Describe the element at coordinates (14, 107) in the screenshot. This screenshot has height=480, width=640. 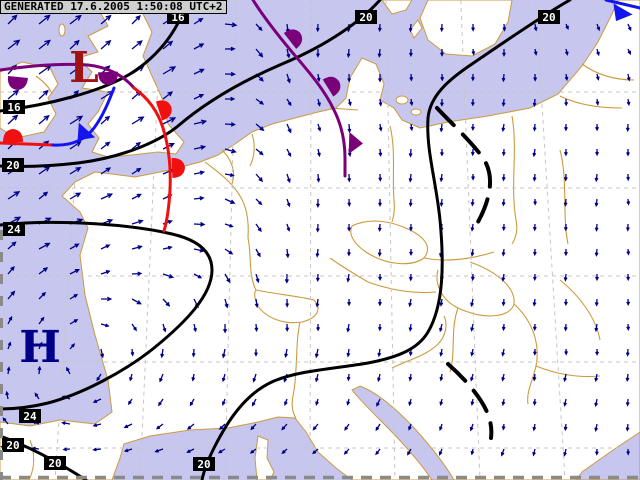
I see `isobar-label: 16` at that location.